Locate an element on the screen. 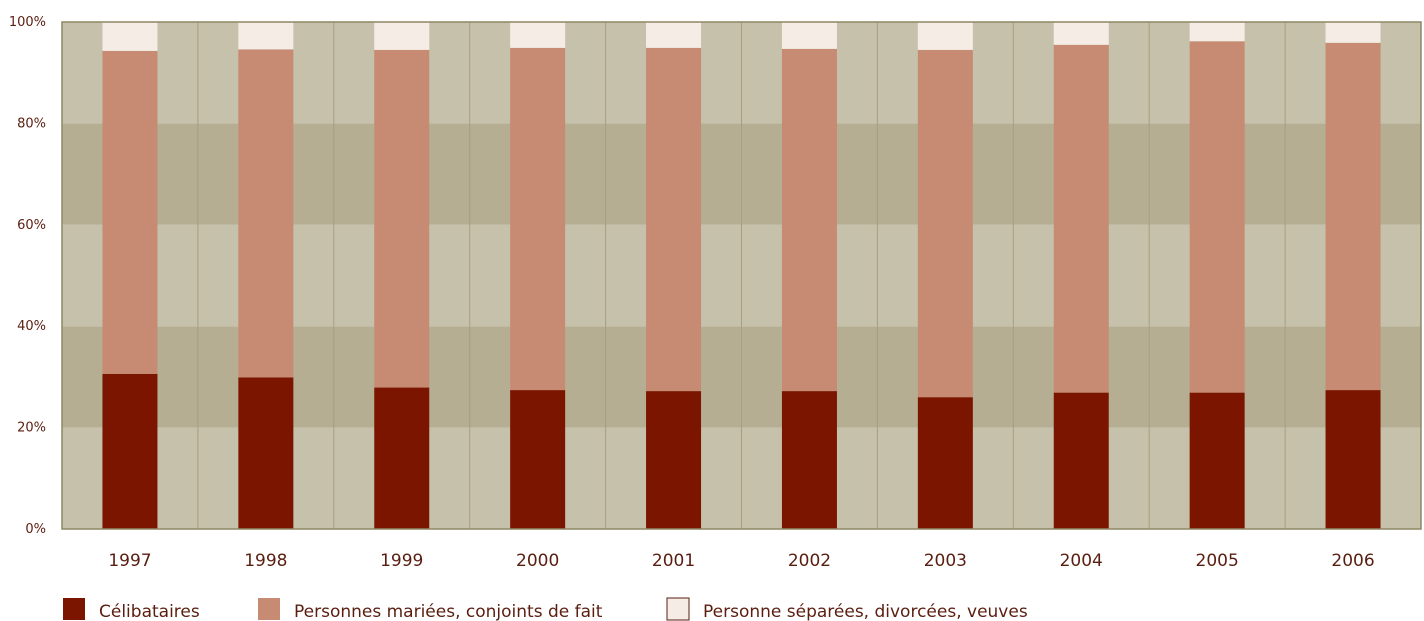  bar-segment-1998-s2 is located at coordinates (266, 36).